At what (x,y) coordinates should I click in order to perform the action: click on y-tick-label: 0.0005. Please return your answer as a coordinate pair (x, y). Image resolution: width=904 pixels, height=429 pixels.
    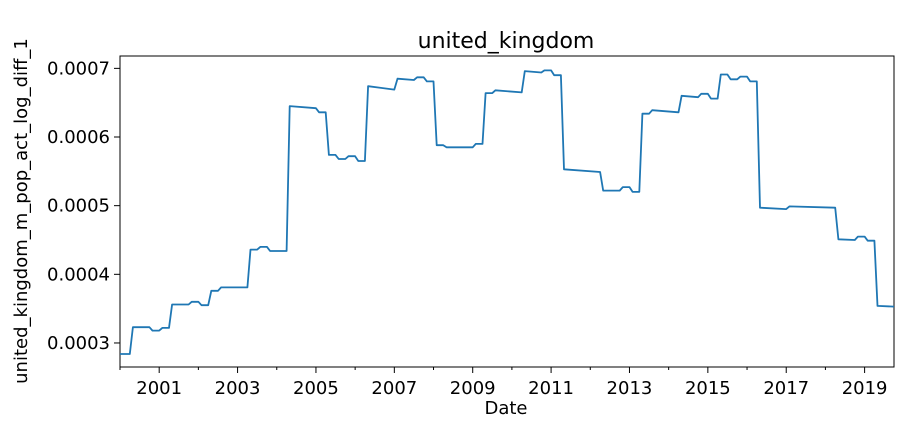
    Looking at the image, I should click on (78, 206).